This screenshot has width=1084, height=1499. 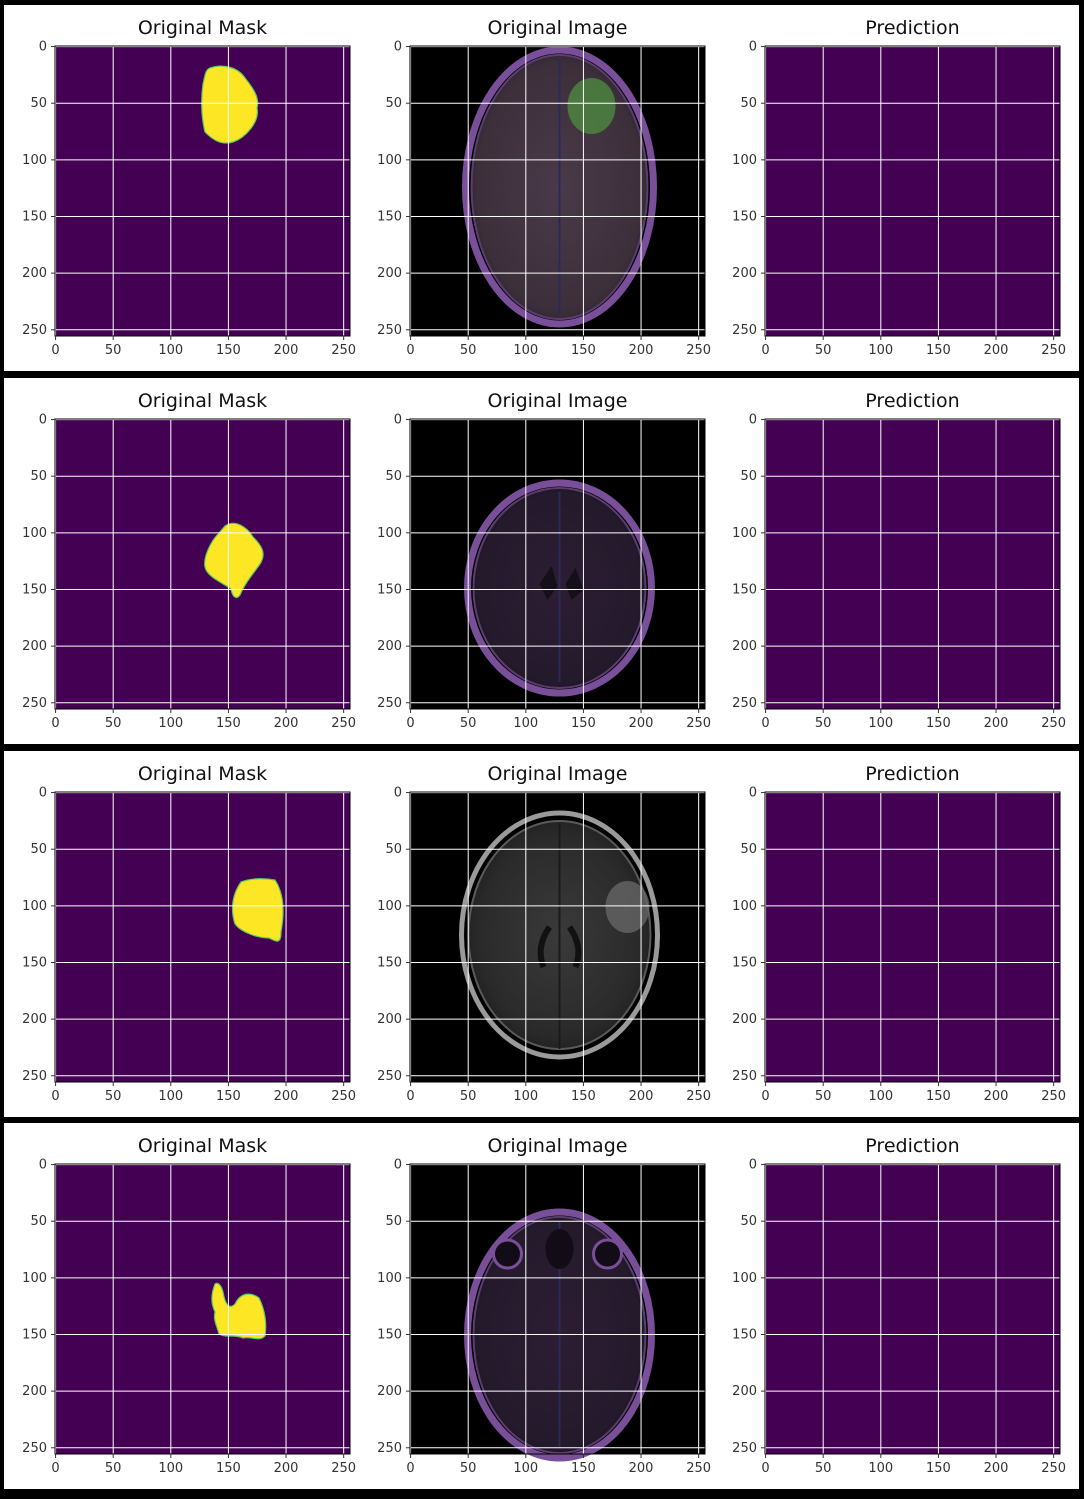 I want to click on mri-scan, so click(x=557, y=1313).